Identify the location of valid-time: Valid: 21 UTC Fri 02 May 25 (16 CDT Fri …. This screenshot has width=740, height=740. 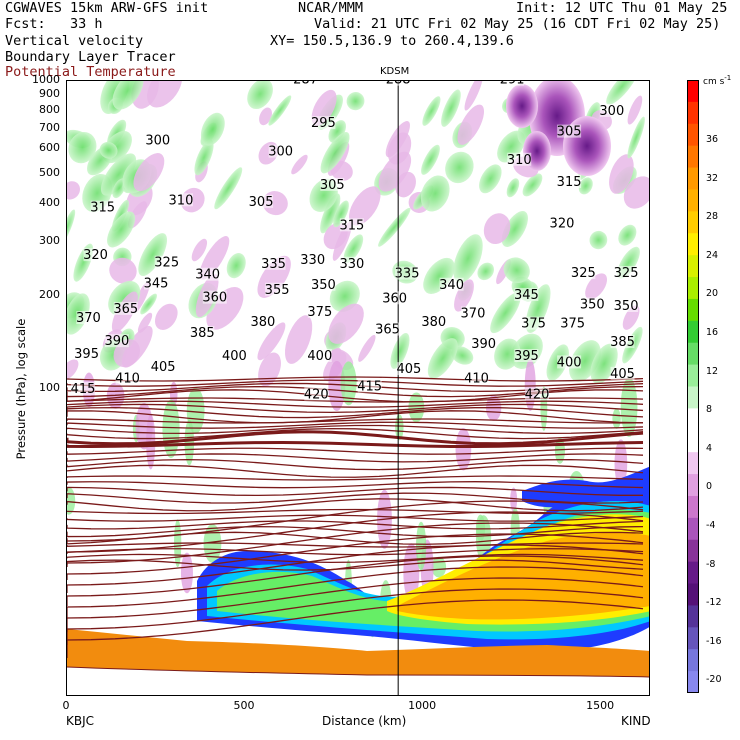
(517, 24).